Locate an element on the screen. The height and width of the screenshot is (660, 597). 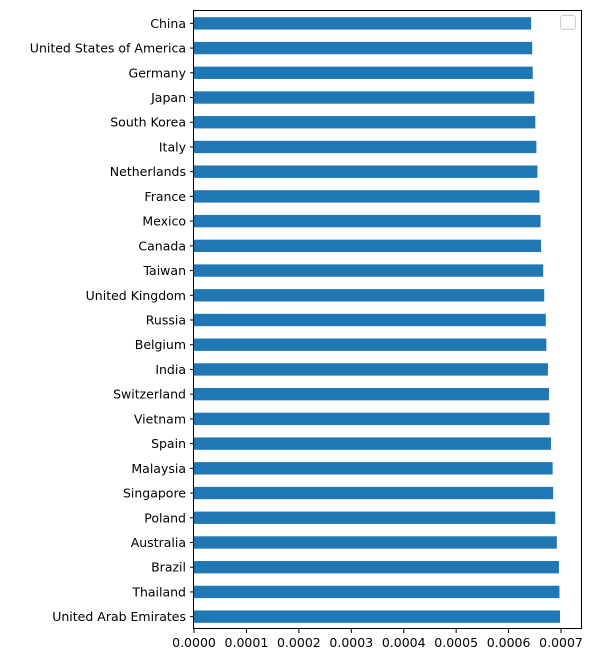
y-tick-label: France is located at coordinates (165, 196).